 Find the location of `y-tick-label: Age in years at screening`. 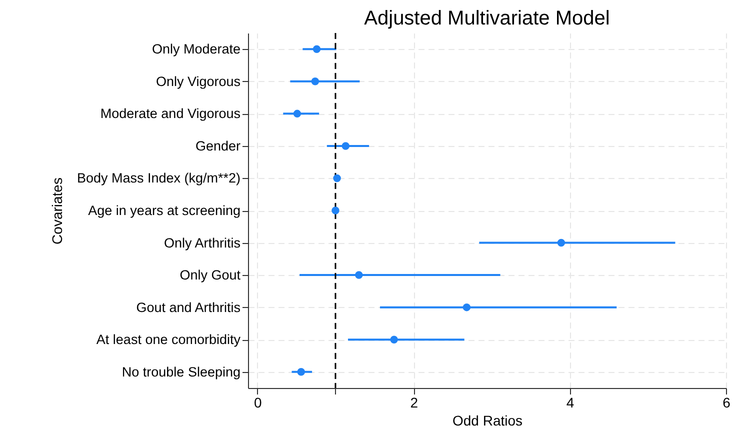

y-tick-label: Age in years at screening is located at coordinates (164, 210).